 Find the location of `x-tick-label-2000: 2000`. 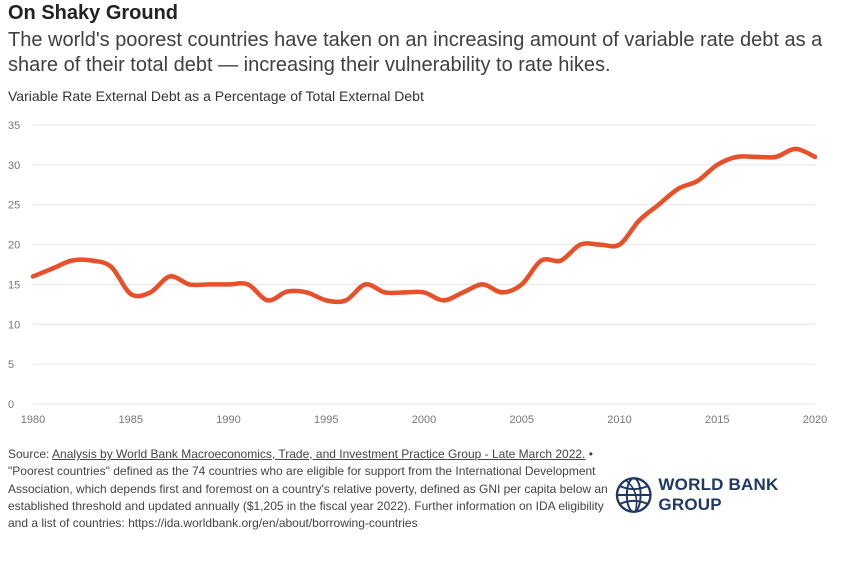

x-tick-label-2000: 2000 is located at coordinates (424, 419).